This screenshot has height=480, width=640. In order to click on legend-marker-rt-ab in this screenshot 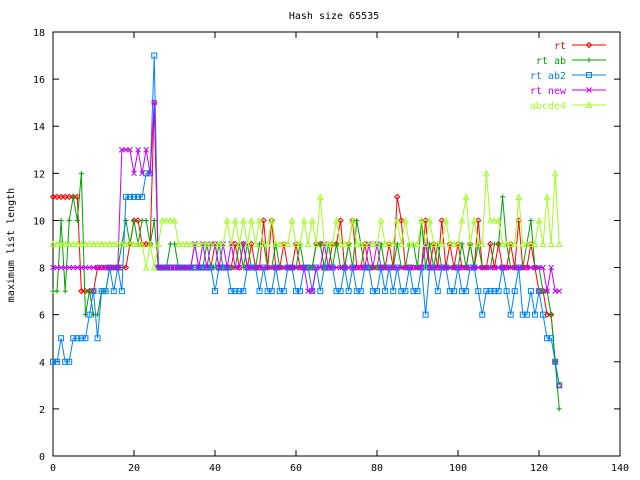, I will do `click(589, 60)`.